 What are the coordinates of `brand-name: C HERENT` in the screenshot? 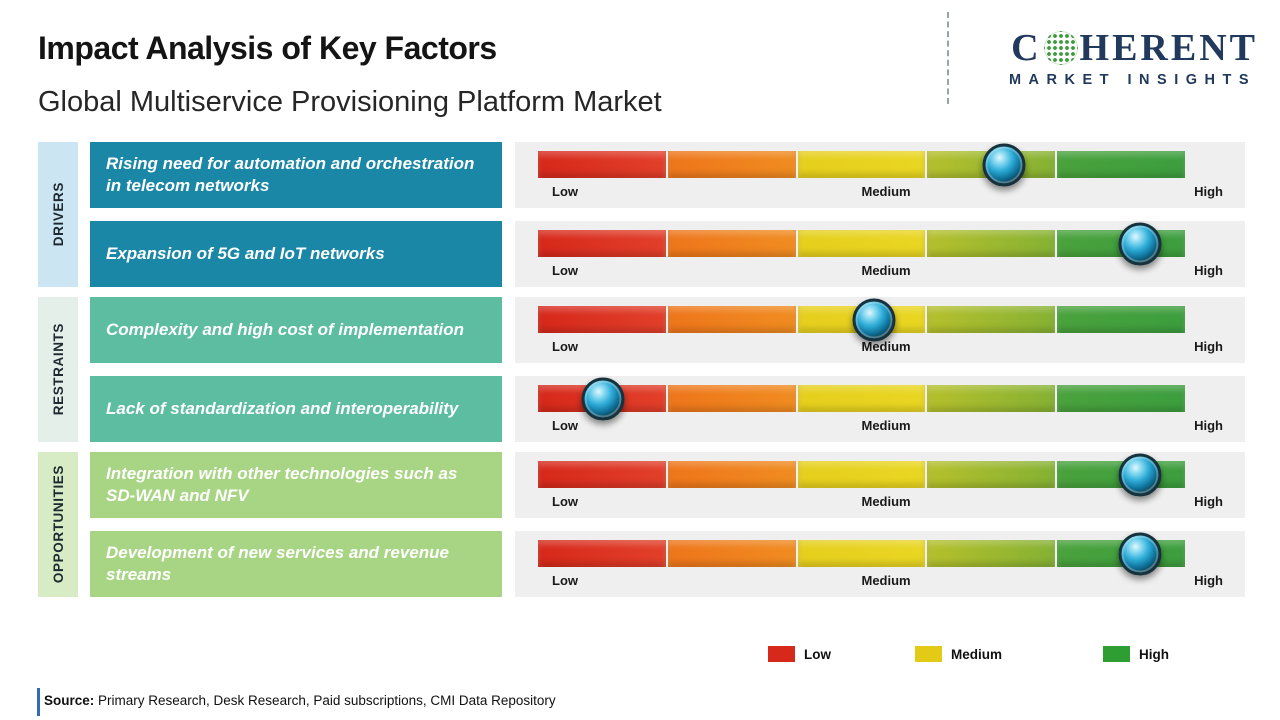 It's located at (1133, 48).